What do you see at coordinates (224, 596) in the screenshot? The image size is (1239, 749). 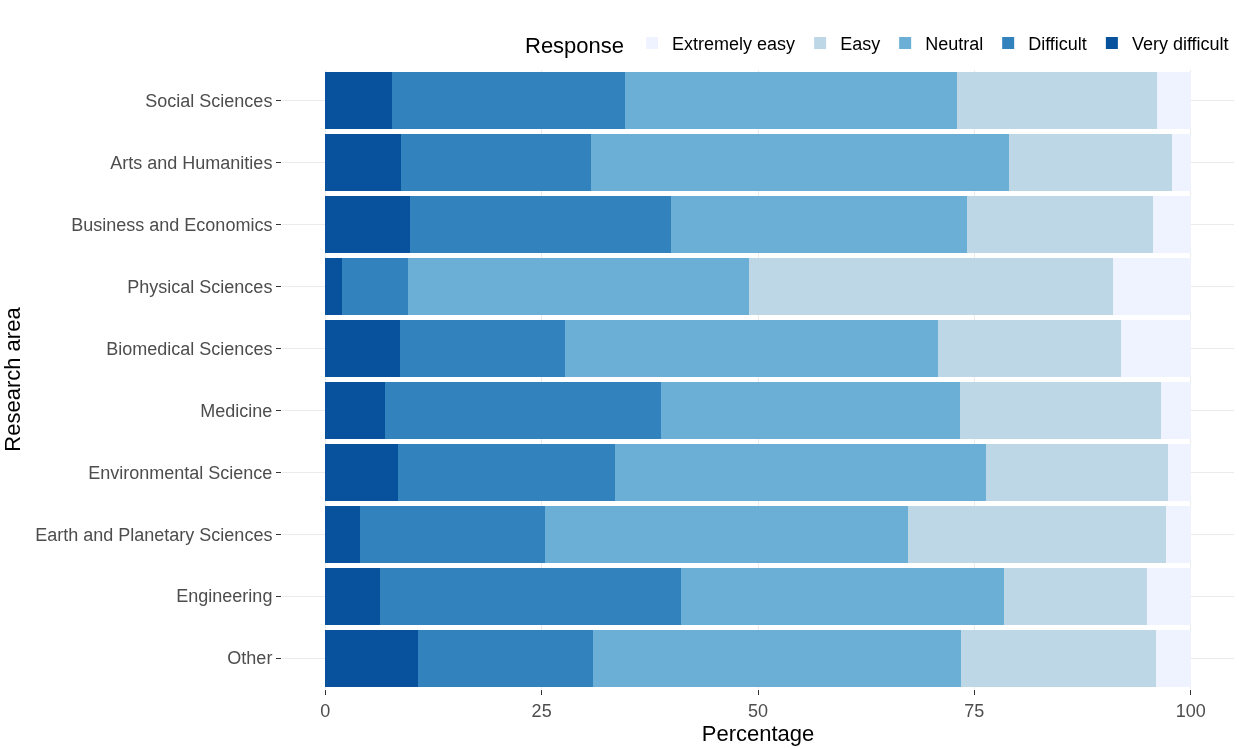 I see `y-tick-label: Engineering` at bounding box center [224, 596].